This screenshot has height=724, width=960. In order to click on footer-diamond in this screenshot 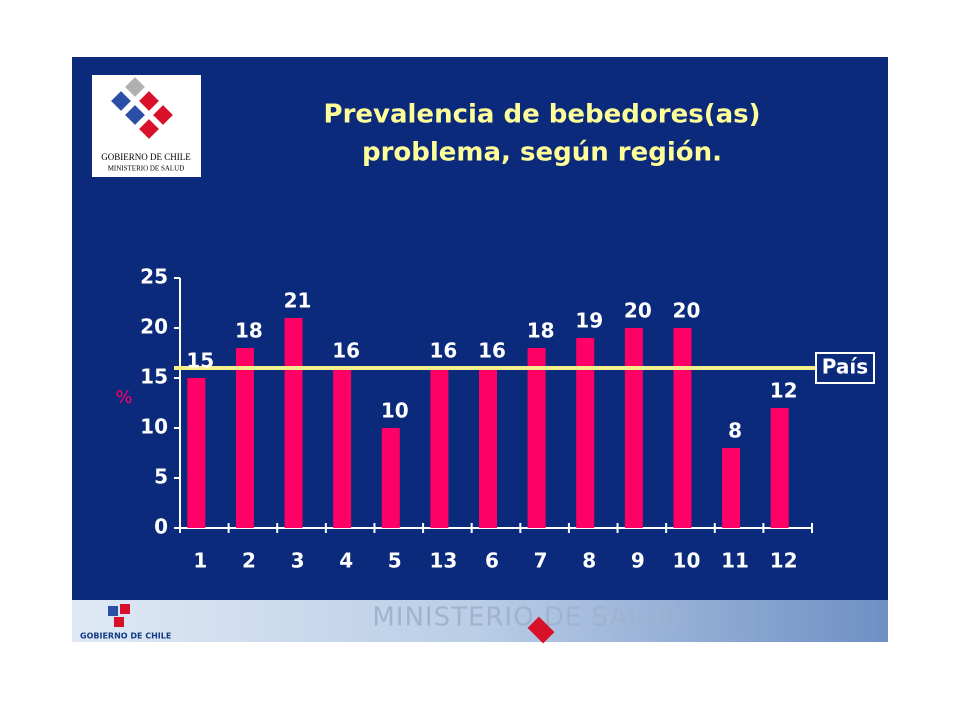, I will do `click(541, 630)`.